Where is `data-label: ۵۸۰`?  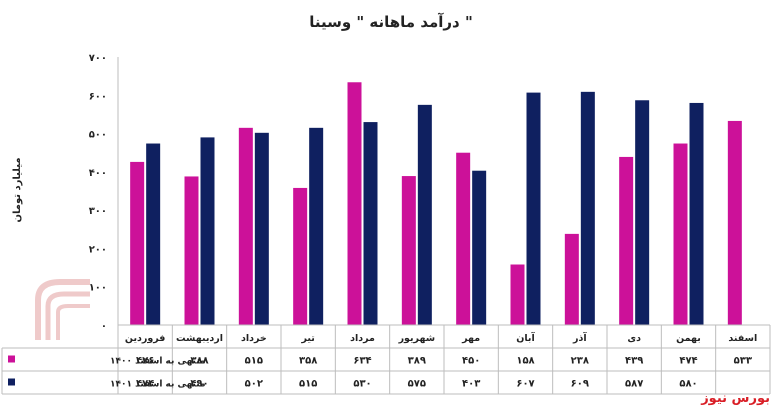
data-label: ۵۸۰ is located at coordinates (688, 384).